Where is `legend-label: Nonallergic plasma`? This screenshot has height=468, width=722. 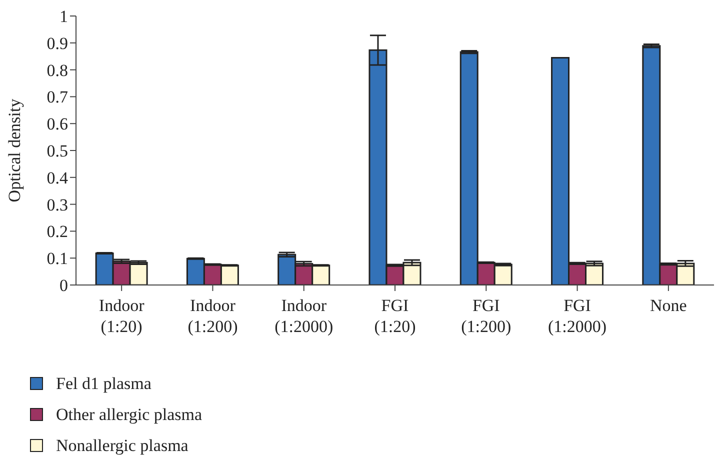 legend-label: Nonallergic plasma is located at coordinates (122, 446).